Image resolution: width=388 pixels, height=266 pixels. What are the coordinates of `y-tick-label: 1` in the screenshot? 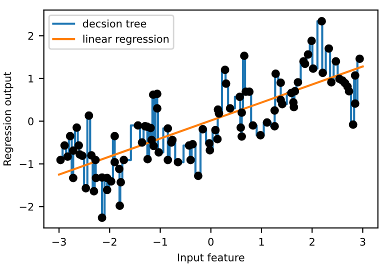 It's located at (31, 78).